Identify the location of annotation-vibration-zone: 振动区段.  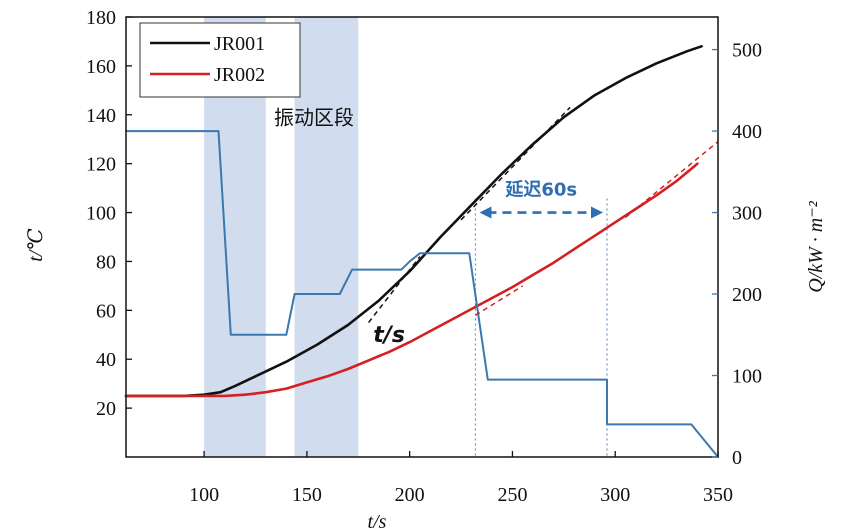
(314, 118).